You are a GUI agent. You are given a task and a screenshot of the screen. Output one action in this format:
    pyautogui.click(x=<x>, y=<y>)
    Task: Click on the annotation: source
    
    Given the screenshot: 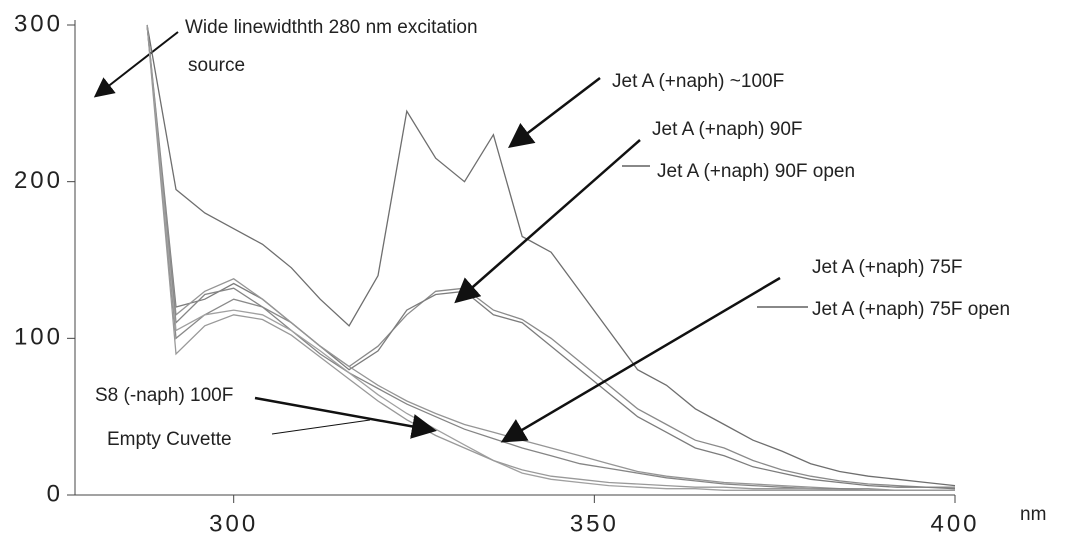 What is the action you would take?
    pyautogui.click(x=216, y=65)
    